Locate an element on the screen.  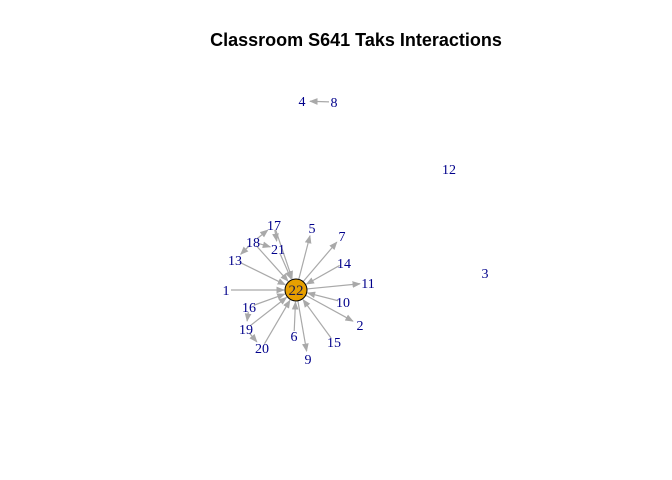
node-20: 20 is located at coordinates (262, 349).